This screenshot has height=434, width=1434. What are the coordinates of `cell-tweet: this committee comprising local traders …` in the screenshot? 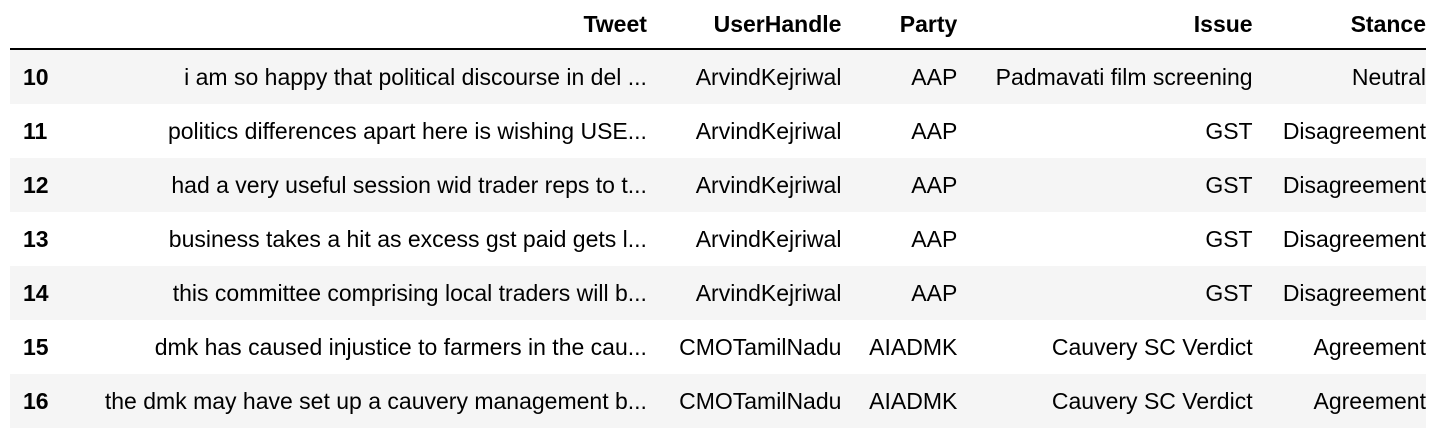 It's located at (409, 292).